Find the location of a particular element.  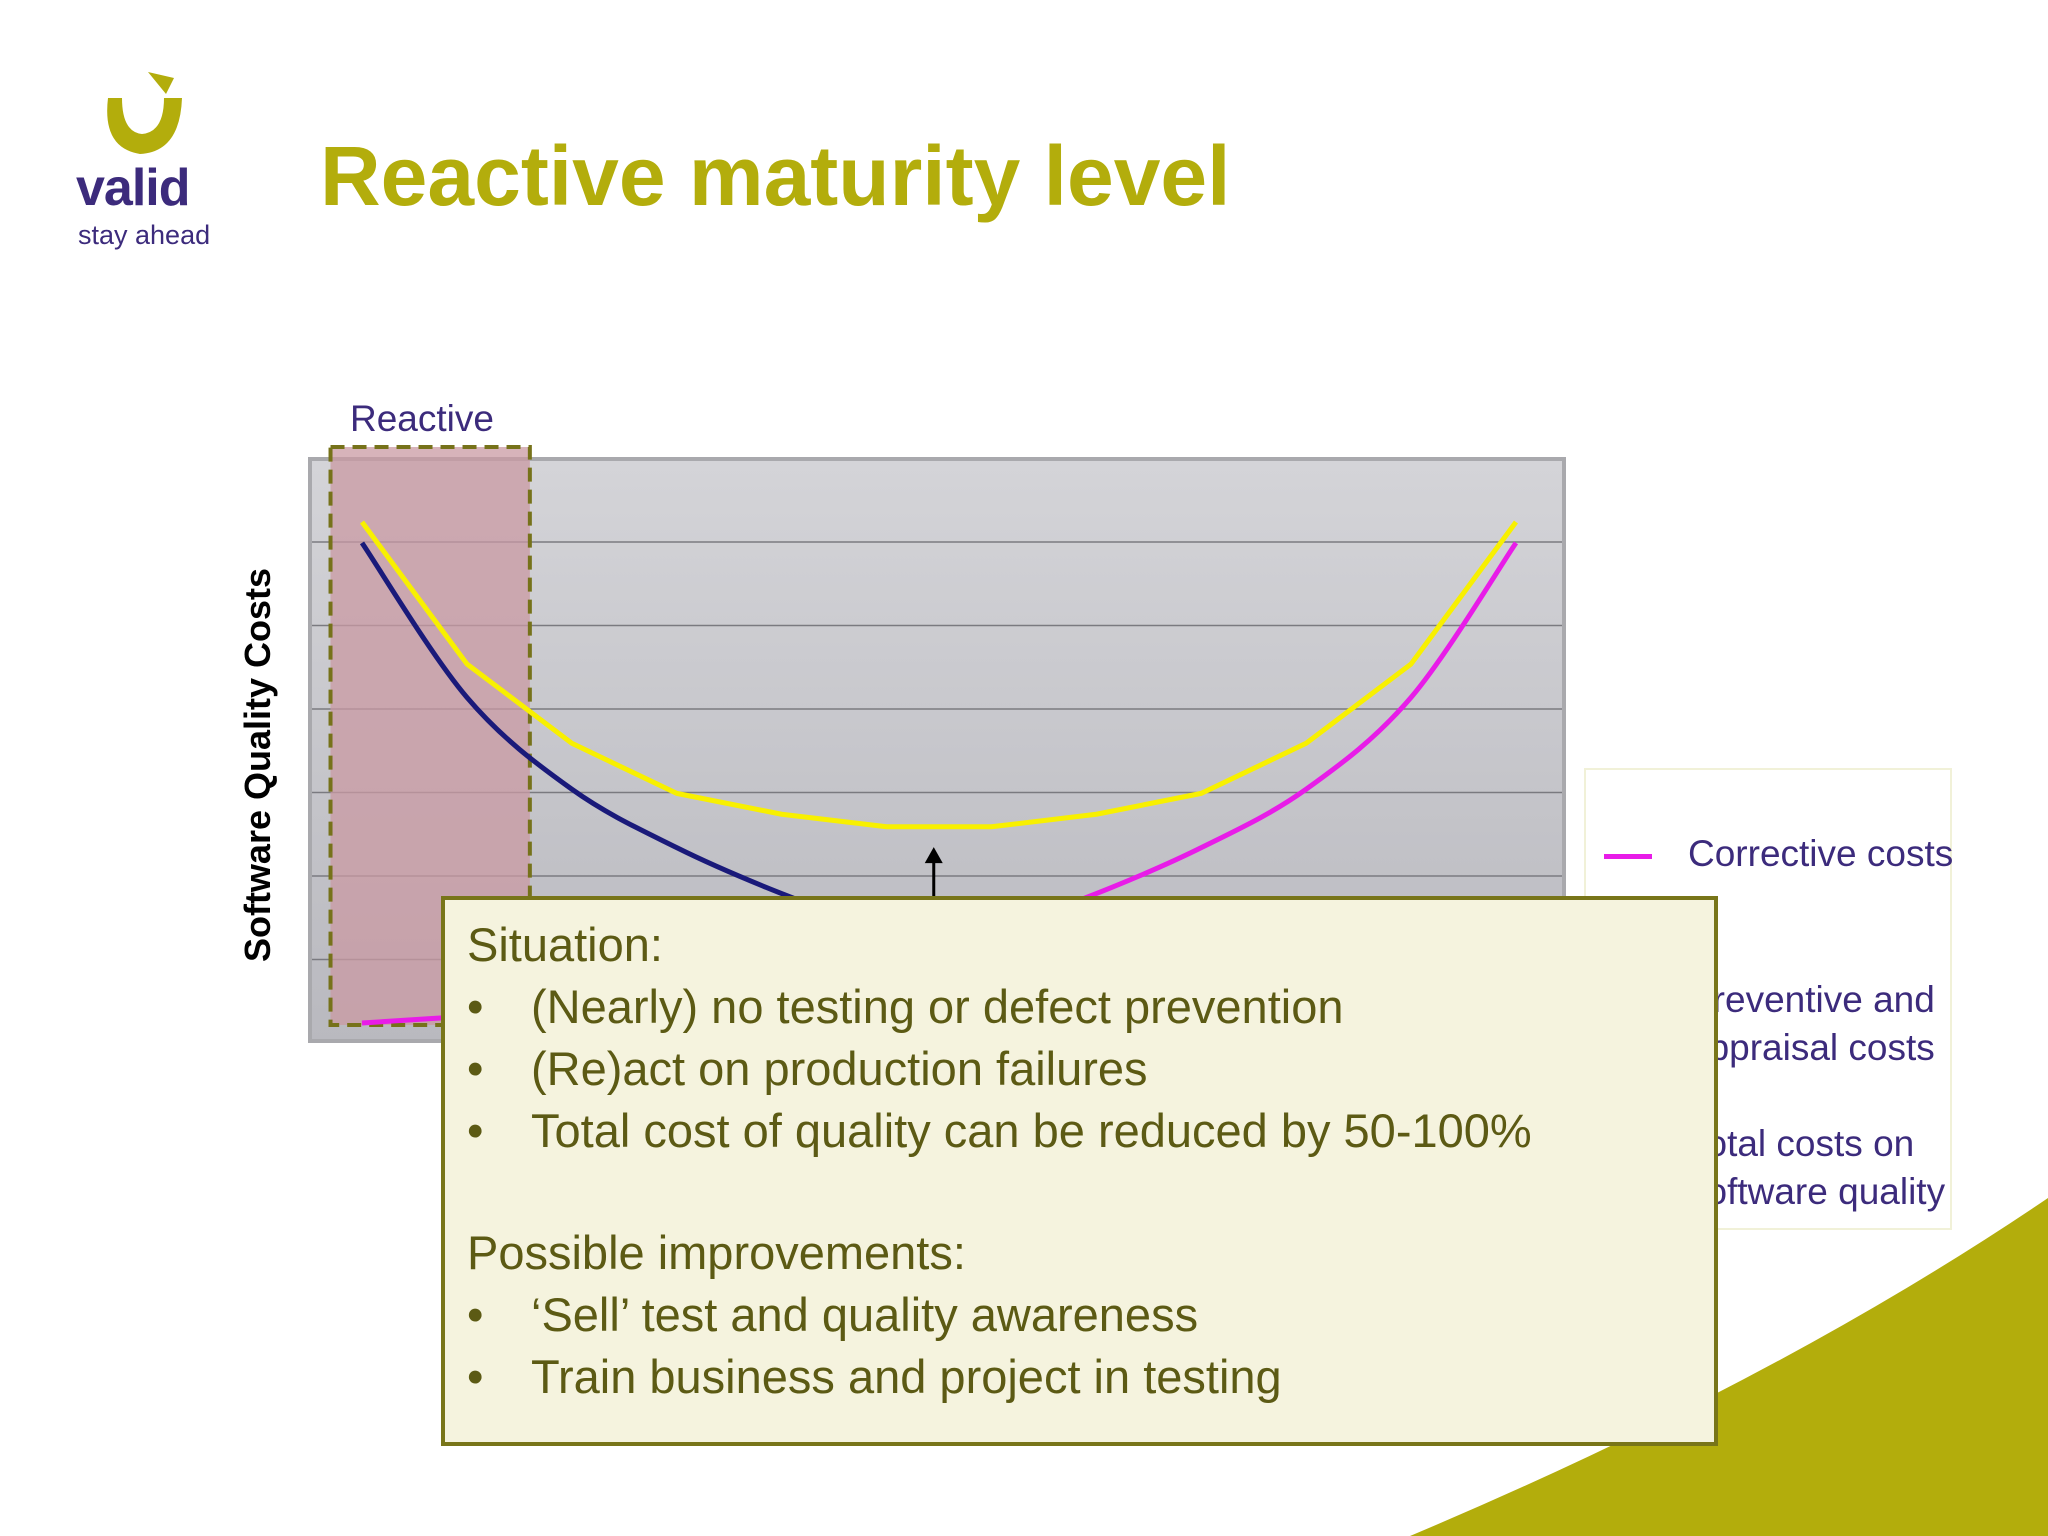

logo-mark-icon is located at coordinates (144, 113).